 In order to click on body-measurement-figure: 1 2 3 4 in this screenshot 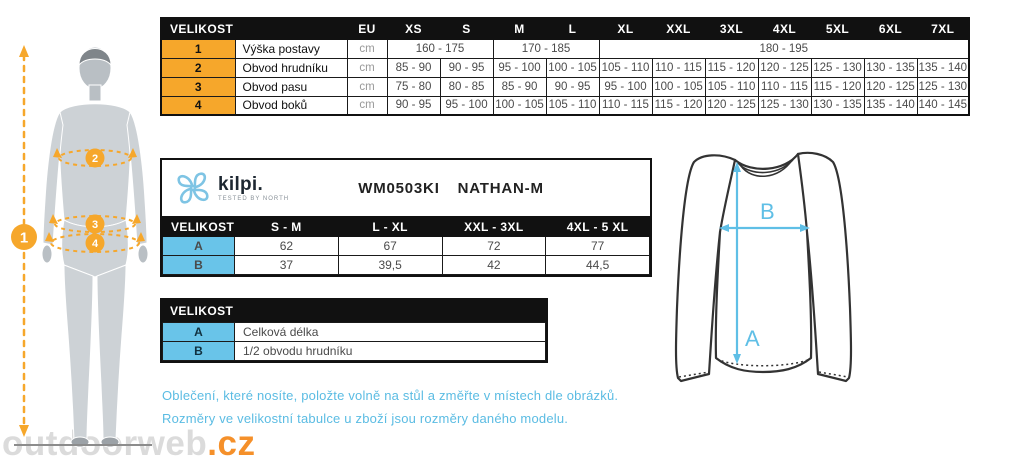, I will do `click(81, 246)`.